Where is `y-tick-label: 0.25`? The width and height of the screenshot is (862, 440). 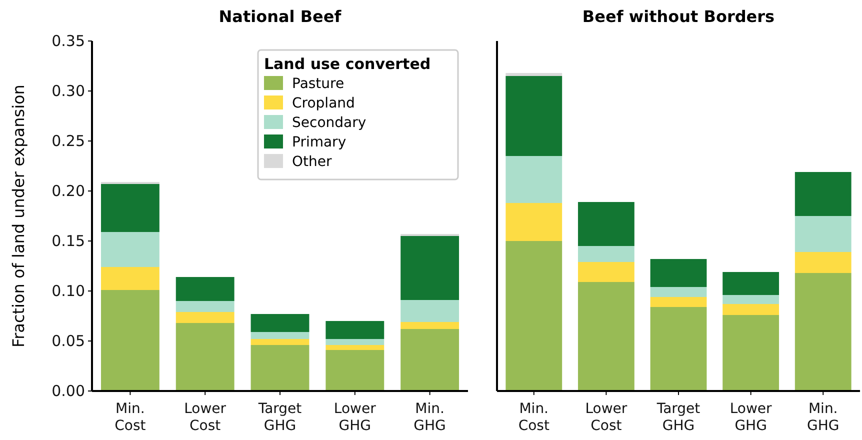
y-tick-label: 0.25 is located at coordinates (68, 141).